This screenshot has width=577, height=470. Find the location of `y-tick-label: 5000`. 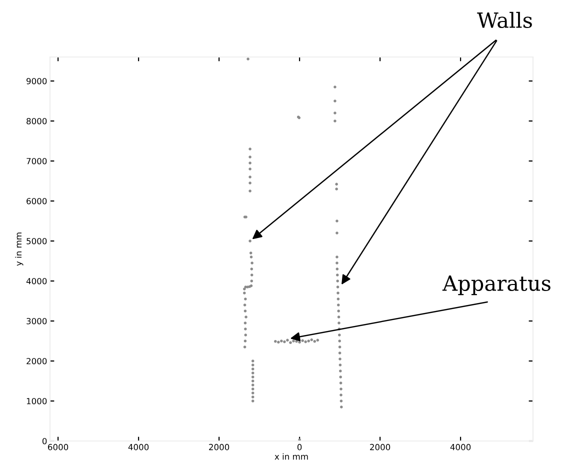

y-tick-label: 5000 is located at coordinates (36, 241).